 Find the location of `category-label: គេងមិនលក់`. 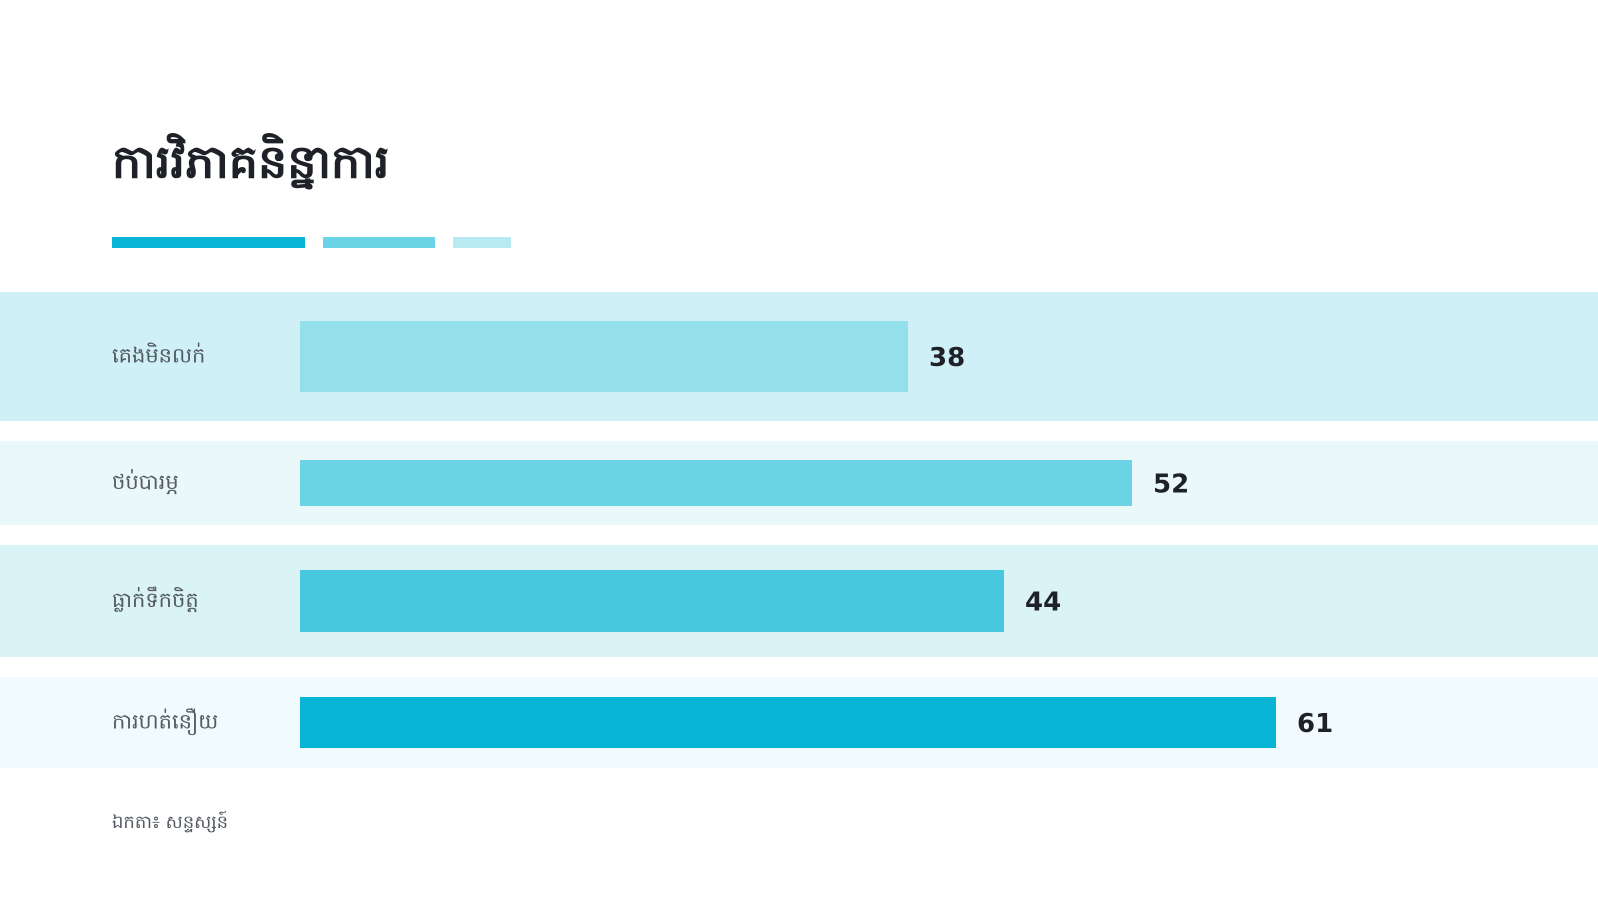

category-label: គេងមិនលក់ is located at coordinates (158, 355).